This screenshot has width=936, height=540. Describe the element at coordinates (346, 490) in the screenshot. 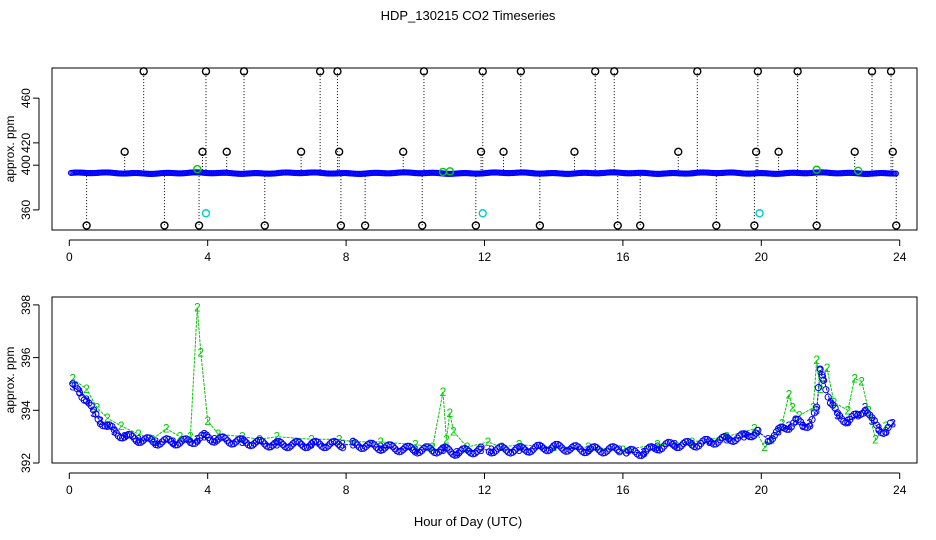

I see `x-tick-label: 8` at that location.